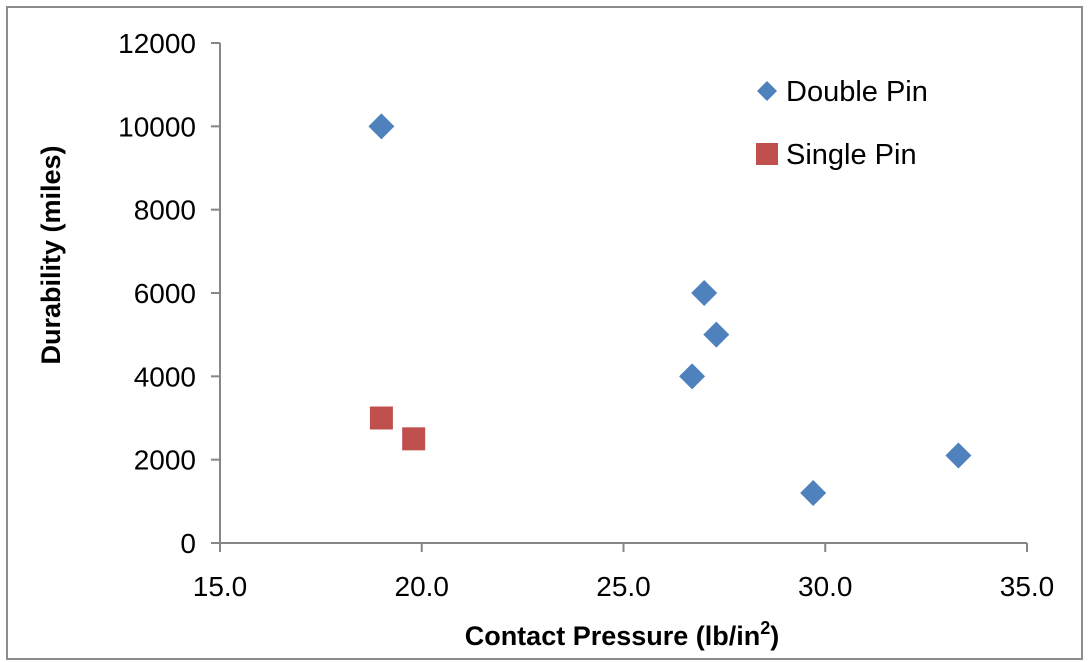 The image size is (1091, 662). Describe the element at coordinates (613, 636) in the screenshot. I see `x-axis-title-text: Contact Pressure (lb/in` at that location.